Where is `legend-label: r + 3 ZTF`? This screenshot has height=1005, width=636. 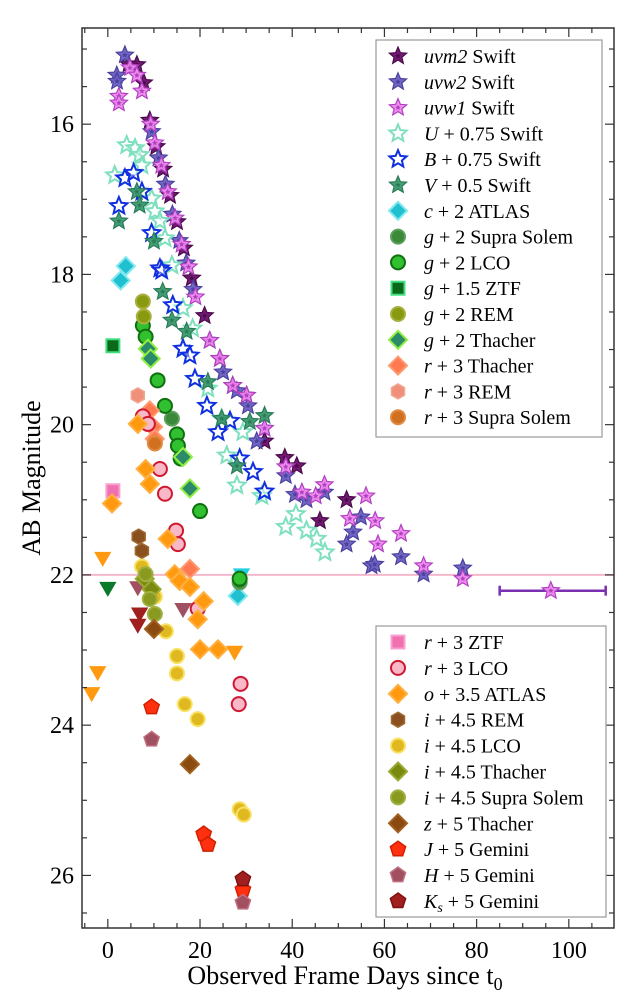 legend-label: r + 3 ZTF is located at coordinates (464, 643).